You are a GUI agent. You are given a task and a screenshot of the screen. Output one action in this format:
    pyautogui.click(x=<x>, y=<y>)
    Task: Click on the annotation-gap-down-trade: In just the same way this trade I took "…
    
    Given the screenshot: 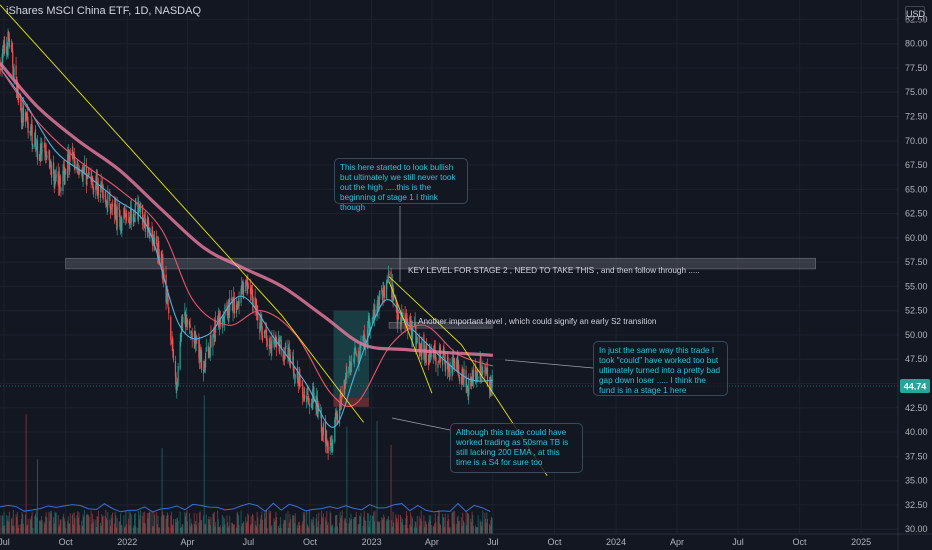 What is the action you would take?
    pyautogui.click(x=660, y=368)
    